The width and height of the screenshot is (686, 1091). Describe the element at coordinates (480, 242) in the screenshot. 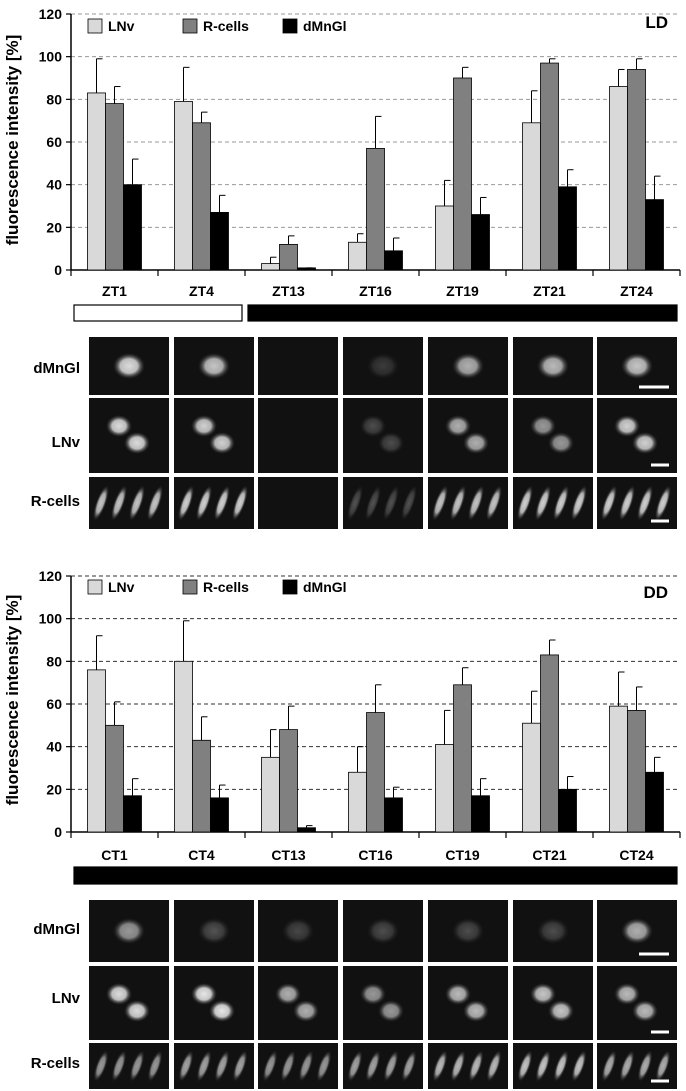

I see `bar-dmngl-zt19` at that location.